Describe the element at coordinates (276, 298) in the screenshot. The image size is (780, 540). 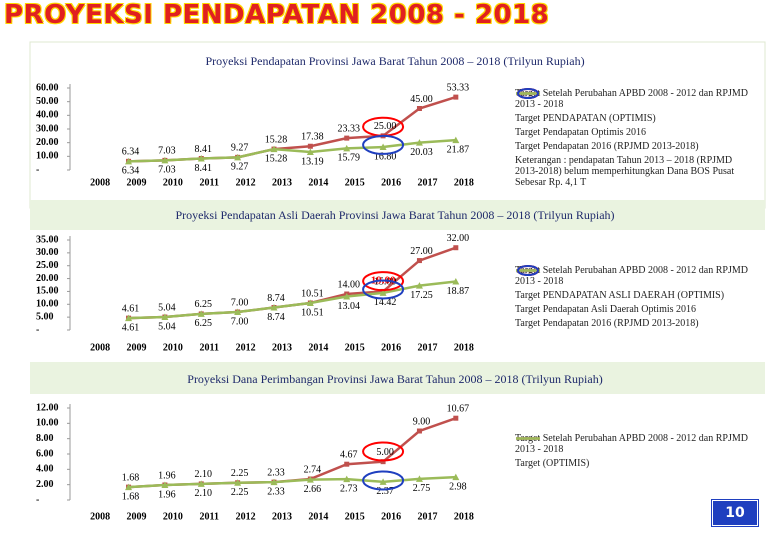
I see `value-label: 8.74` at that location.